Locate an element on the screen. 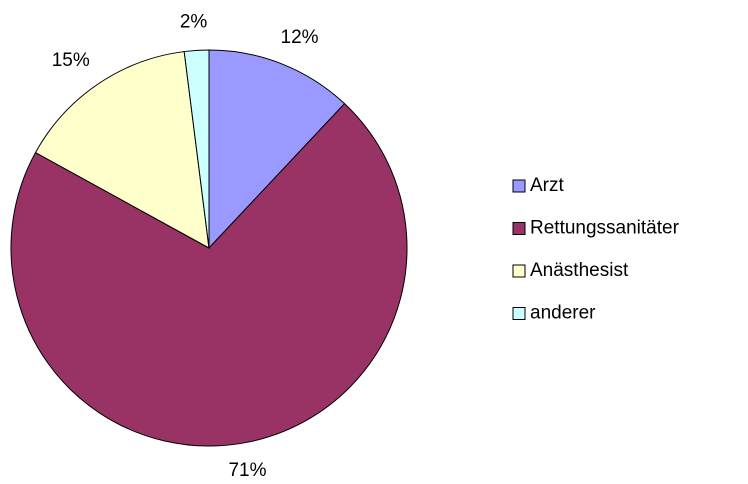 The image size is (748, 484). data-label: 12% is located at coordinates (300, 37).